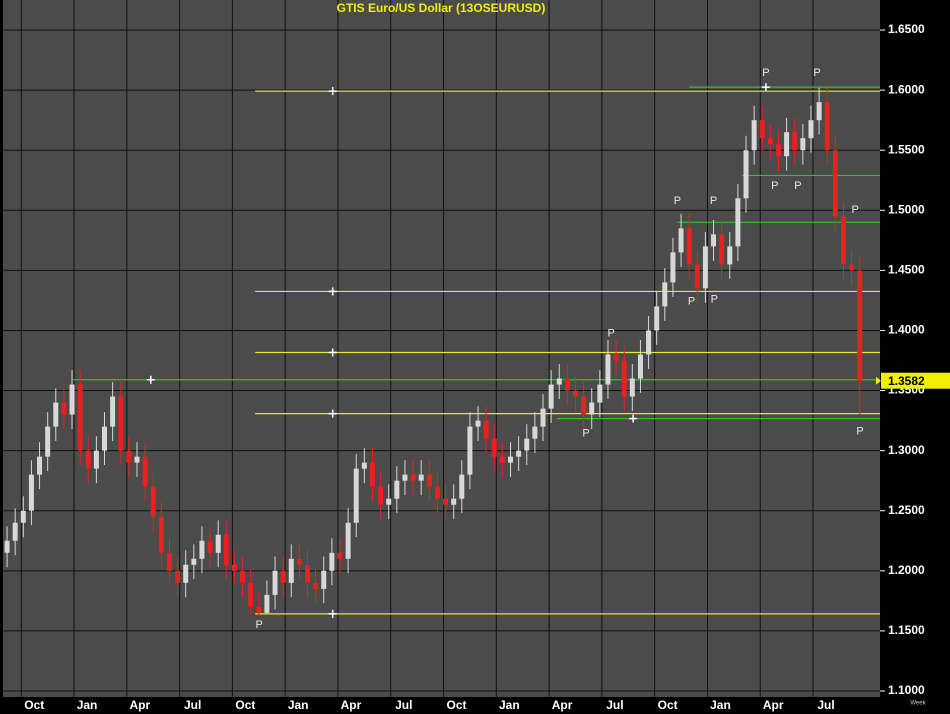  I want to click on x-tick-label: Jul, so click(192, 705).